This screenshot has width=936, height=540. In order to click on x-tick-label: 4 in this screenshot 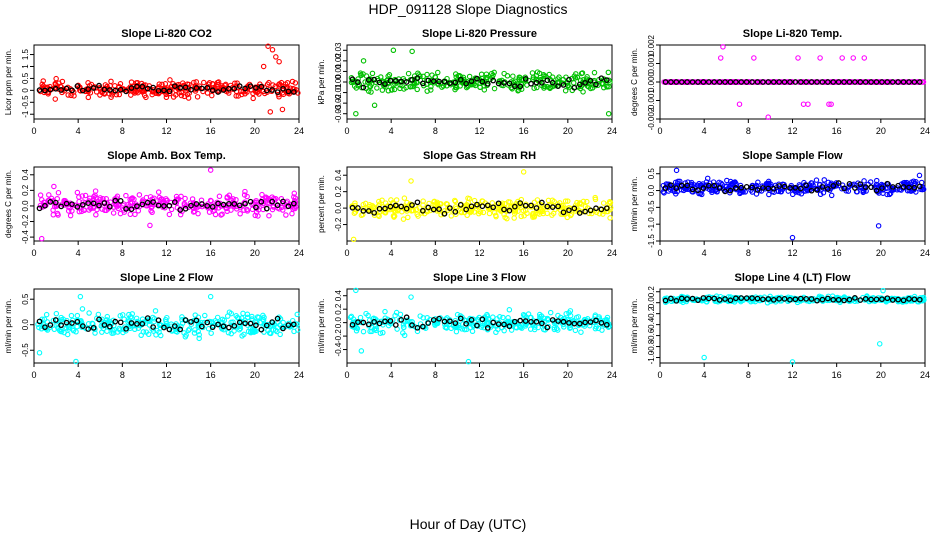, I will do `click(391, 131)`.